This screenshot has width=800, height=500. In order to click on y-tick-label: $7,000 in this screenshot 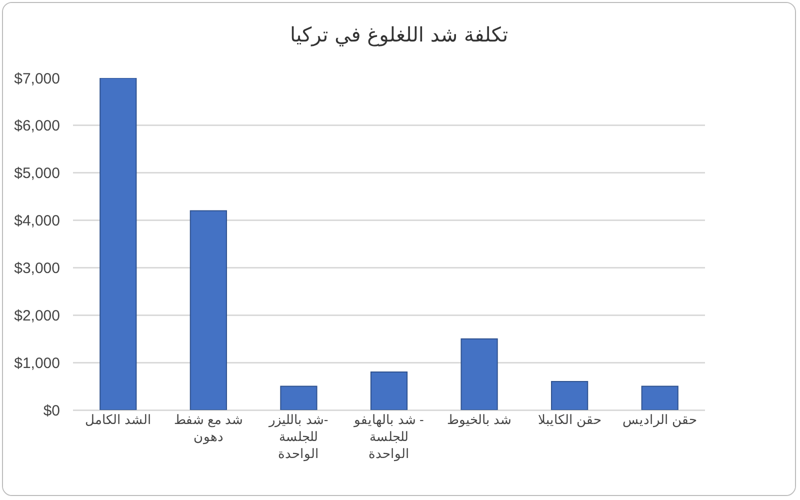, I will do `click(37, 79)`.